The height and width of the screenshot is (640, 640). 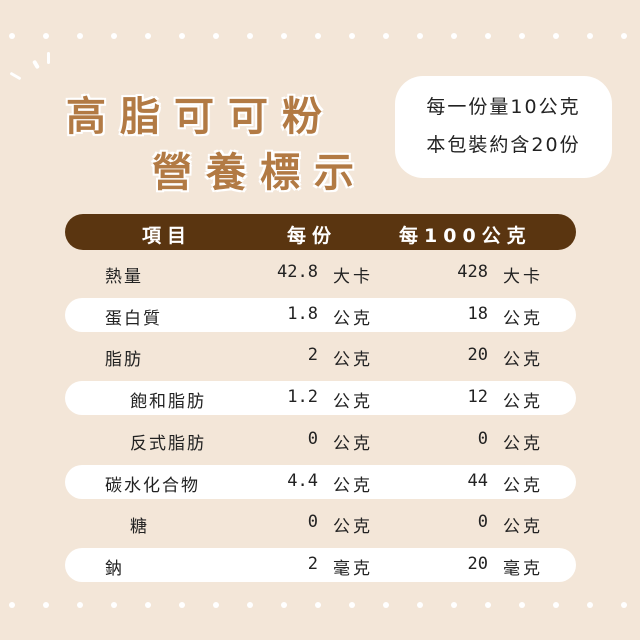 I want to click on row-label: 飽和脂肪, so click(x=168, y=402).